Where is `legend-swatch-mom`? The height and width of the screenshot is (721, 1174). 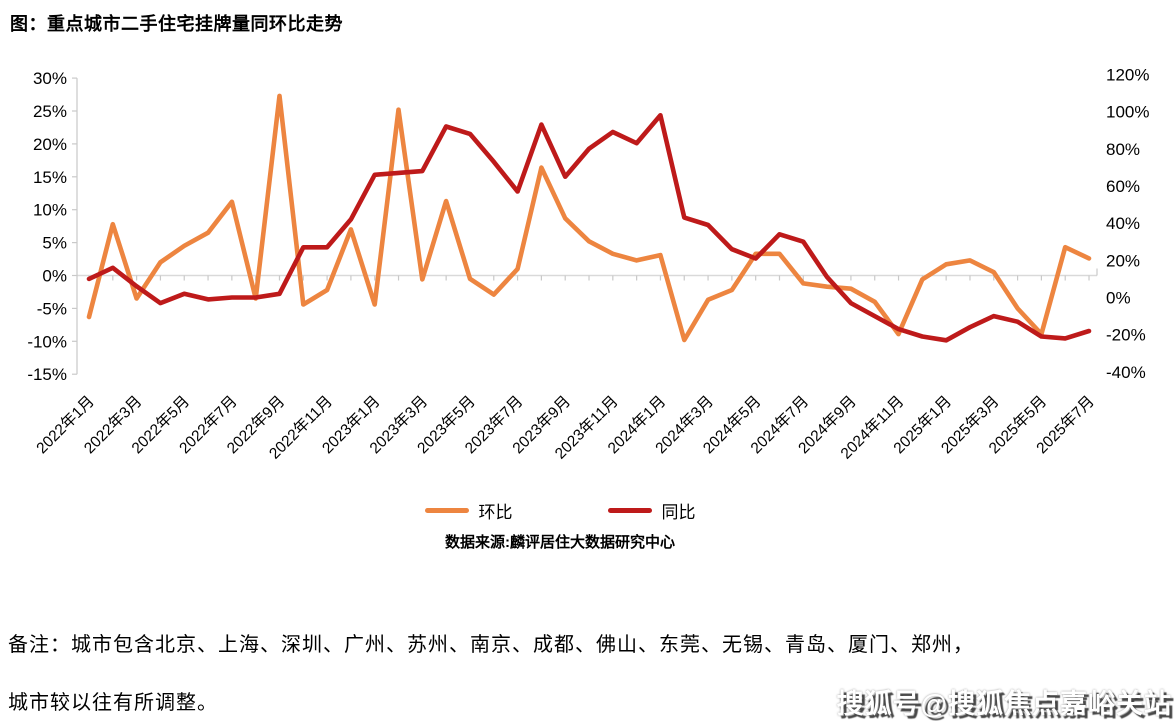 legend-swatch-mom is located at coordinates (446, 510).